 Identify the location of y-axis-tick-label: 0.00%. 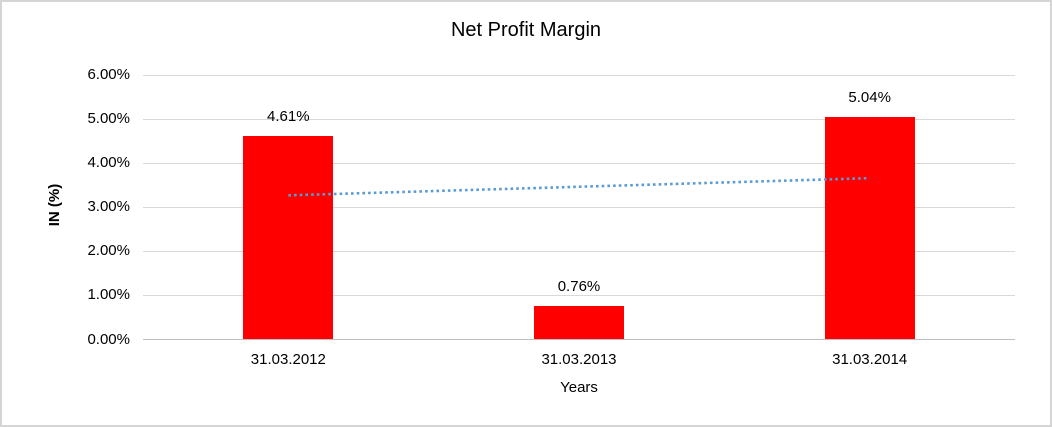
(108, 339).